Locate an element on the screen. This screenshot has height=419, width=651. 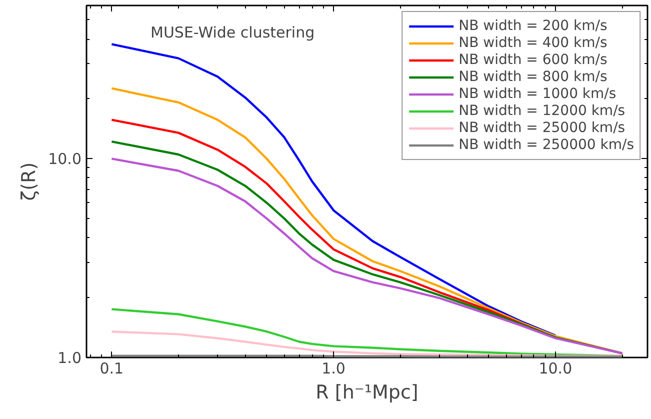
legend-label: NB width = 800 km/s is located at coordinates (533, 77).